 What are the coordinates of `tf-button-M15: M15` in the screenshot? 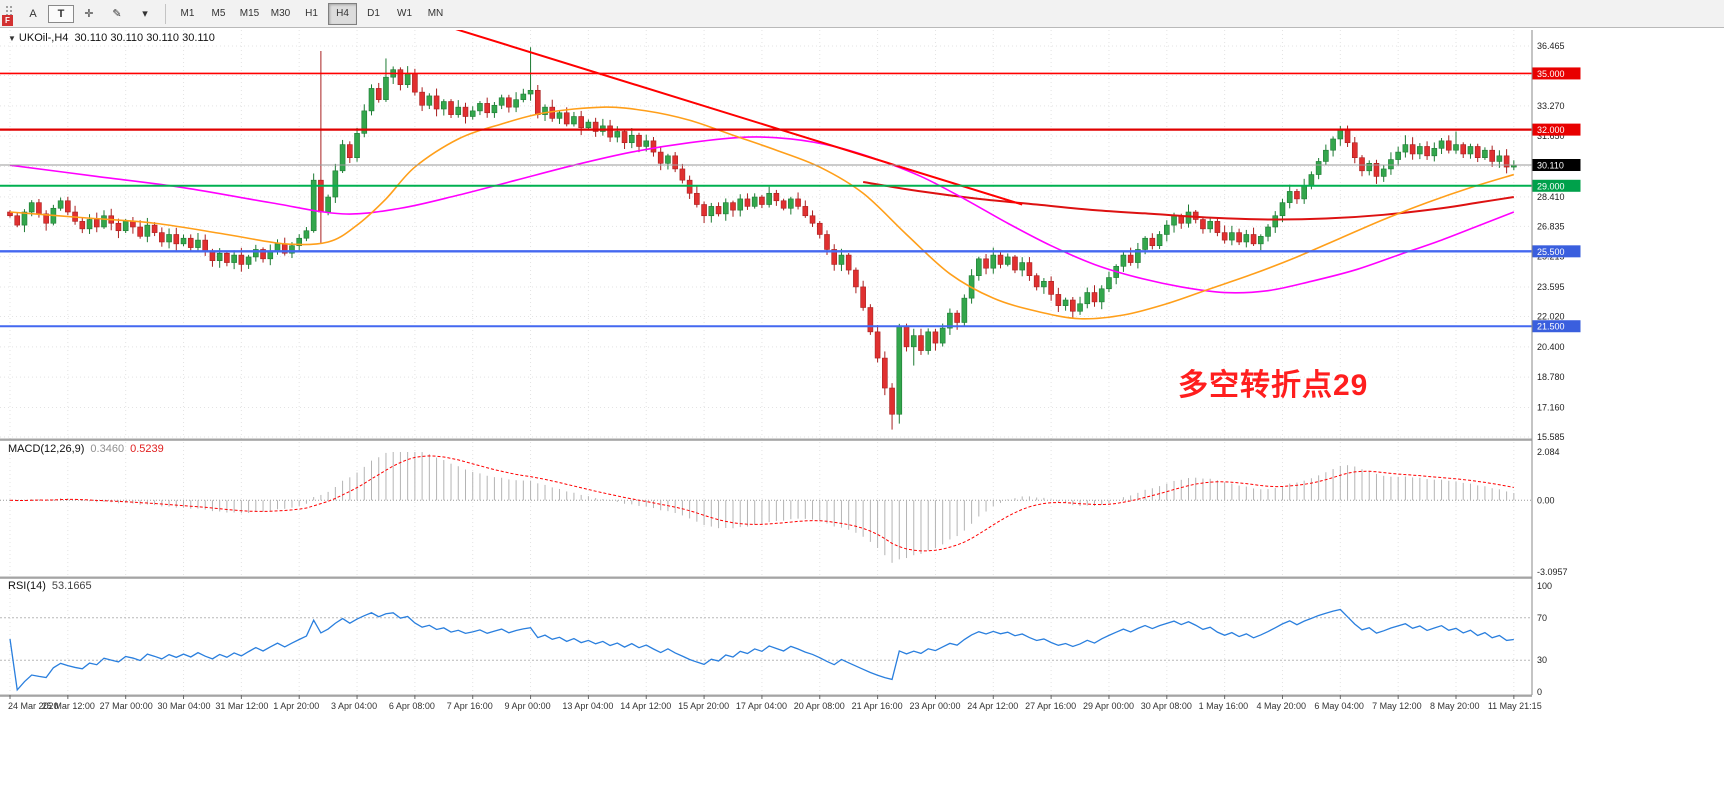 It's located at (249, 13).